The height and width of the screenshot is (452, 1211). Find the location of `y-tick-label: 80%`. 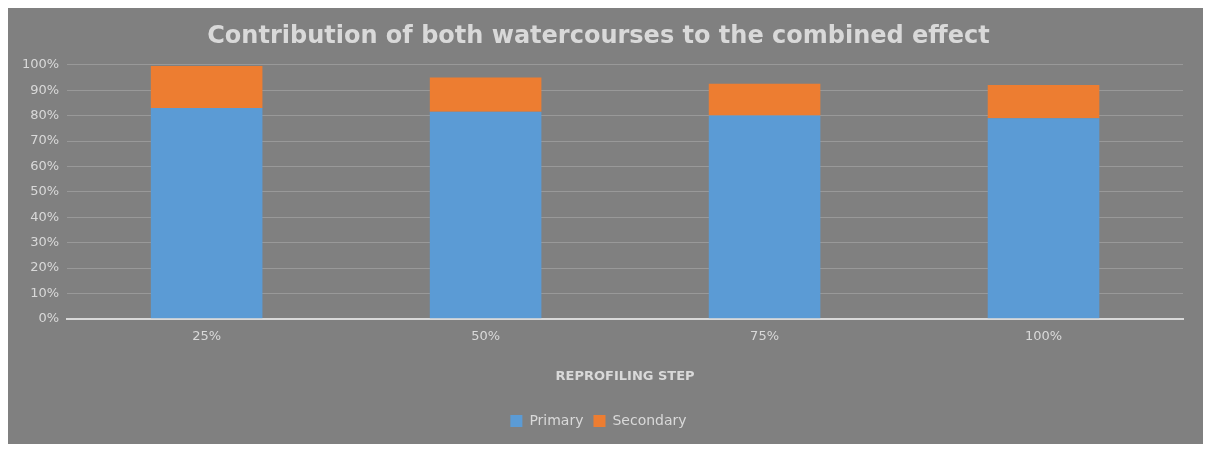

y-tick-label: 80% is located at coordinates (45, 114).